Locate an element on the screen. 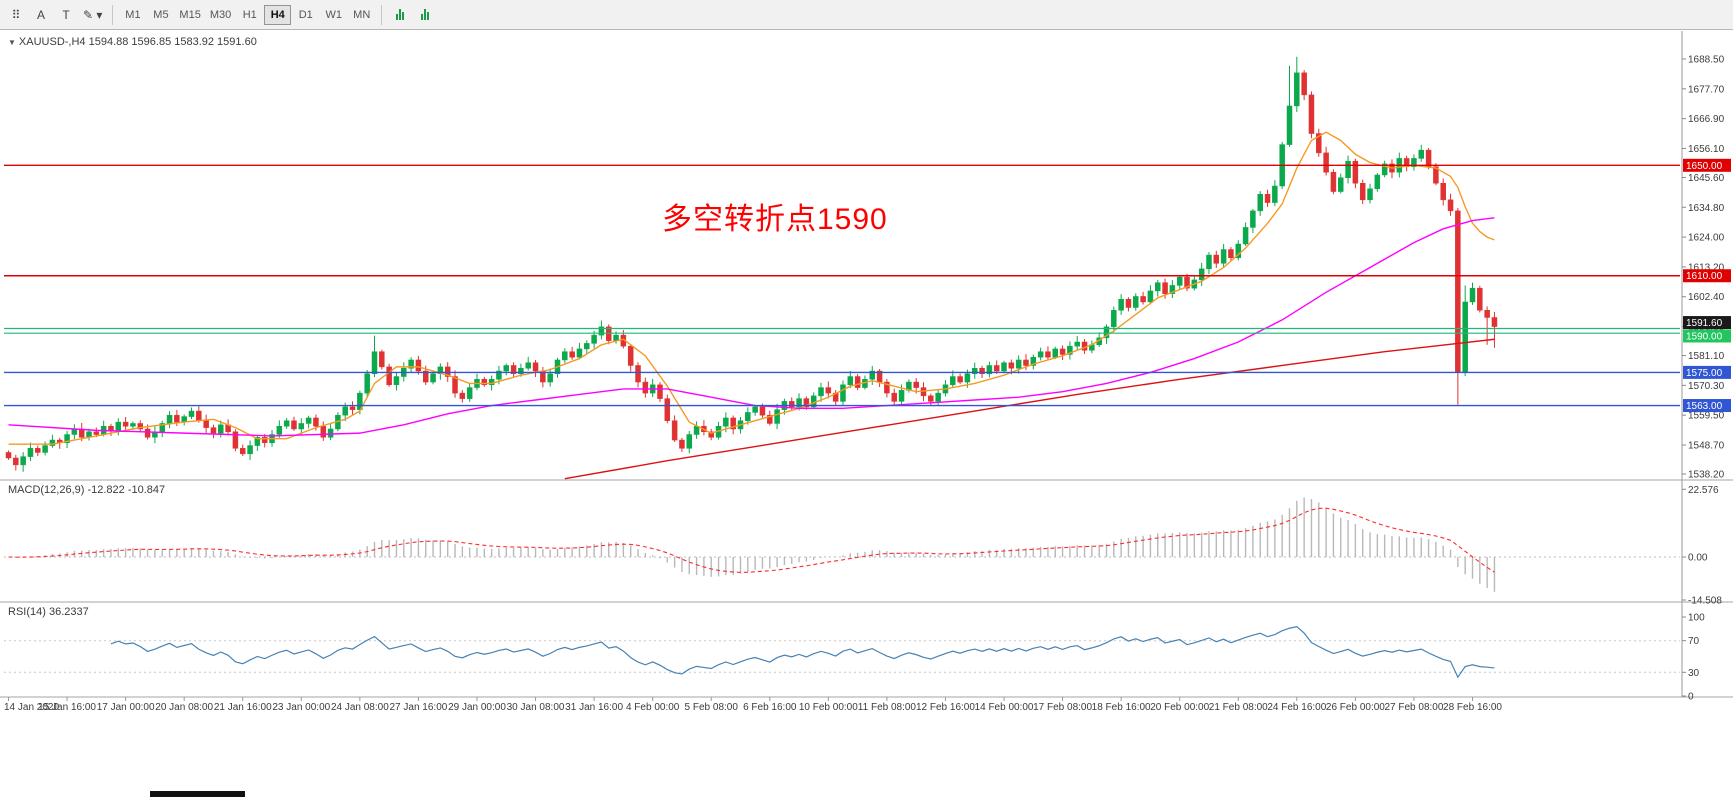 This screenshot has height=797, width=1733. svg-text: 30 is located at coordinates (1694, 673).